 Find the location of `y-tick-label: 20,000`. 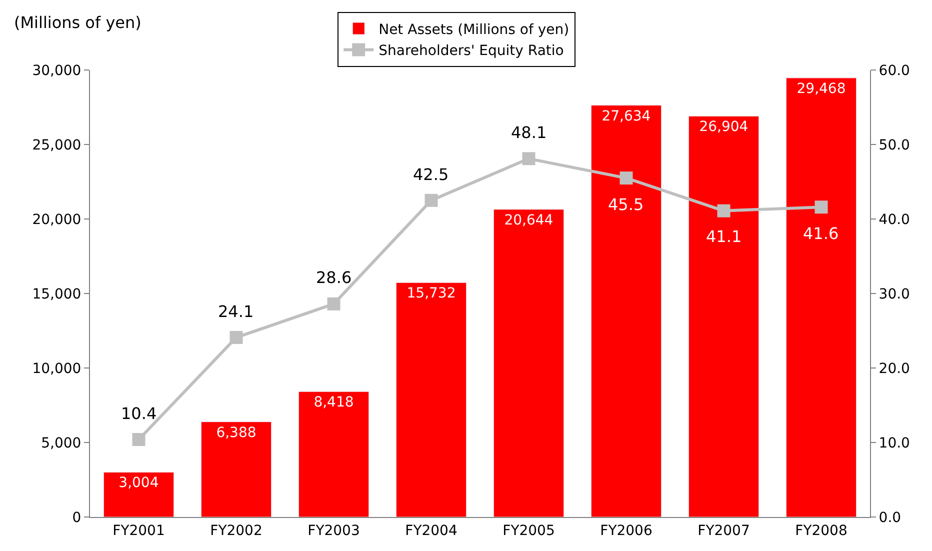

y-tick-label: 20,000 is located at coordinates (57, 220).